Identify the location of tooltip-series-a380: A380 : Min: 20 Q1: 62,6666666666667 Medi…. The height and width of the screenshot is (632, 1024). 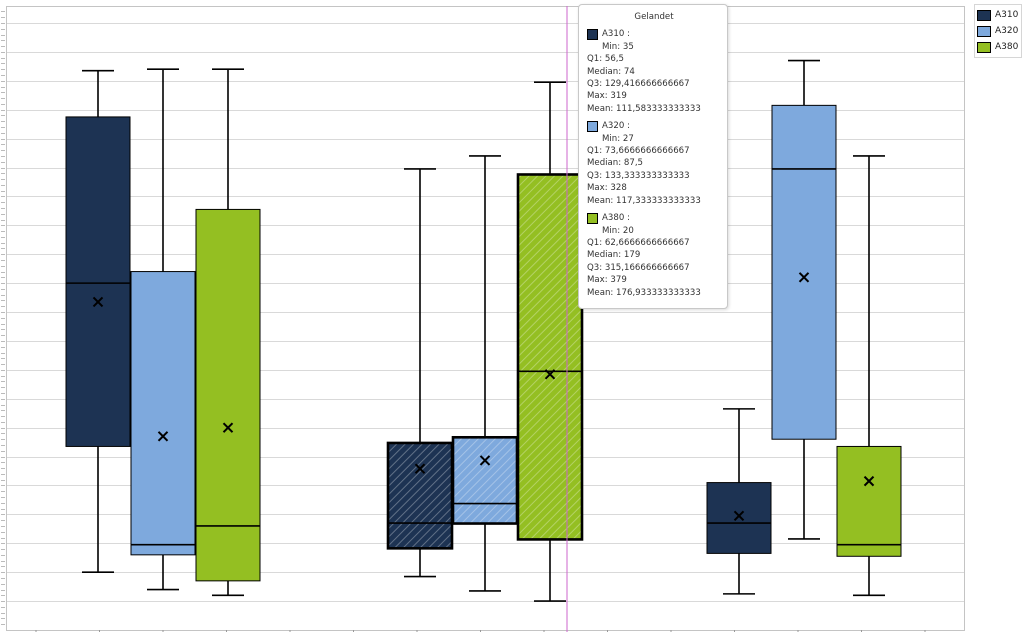
(654, 255).